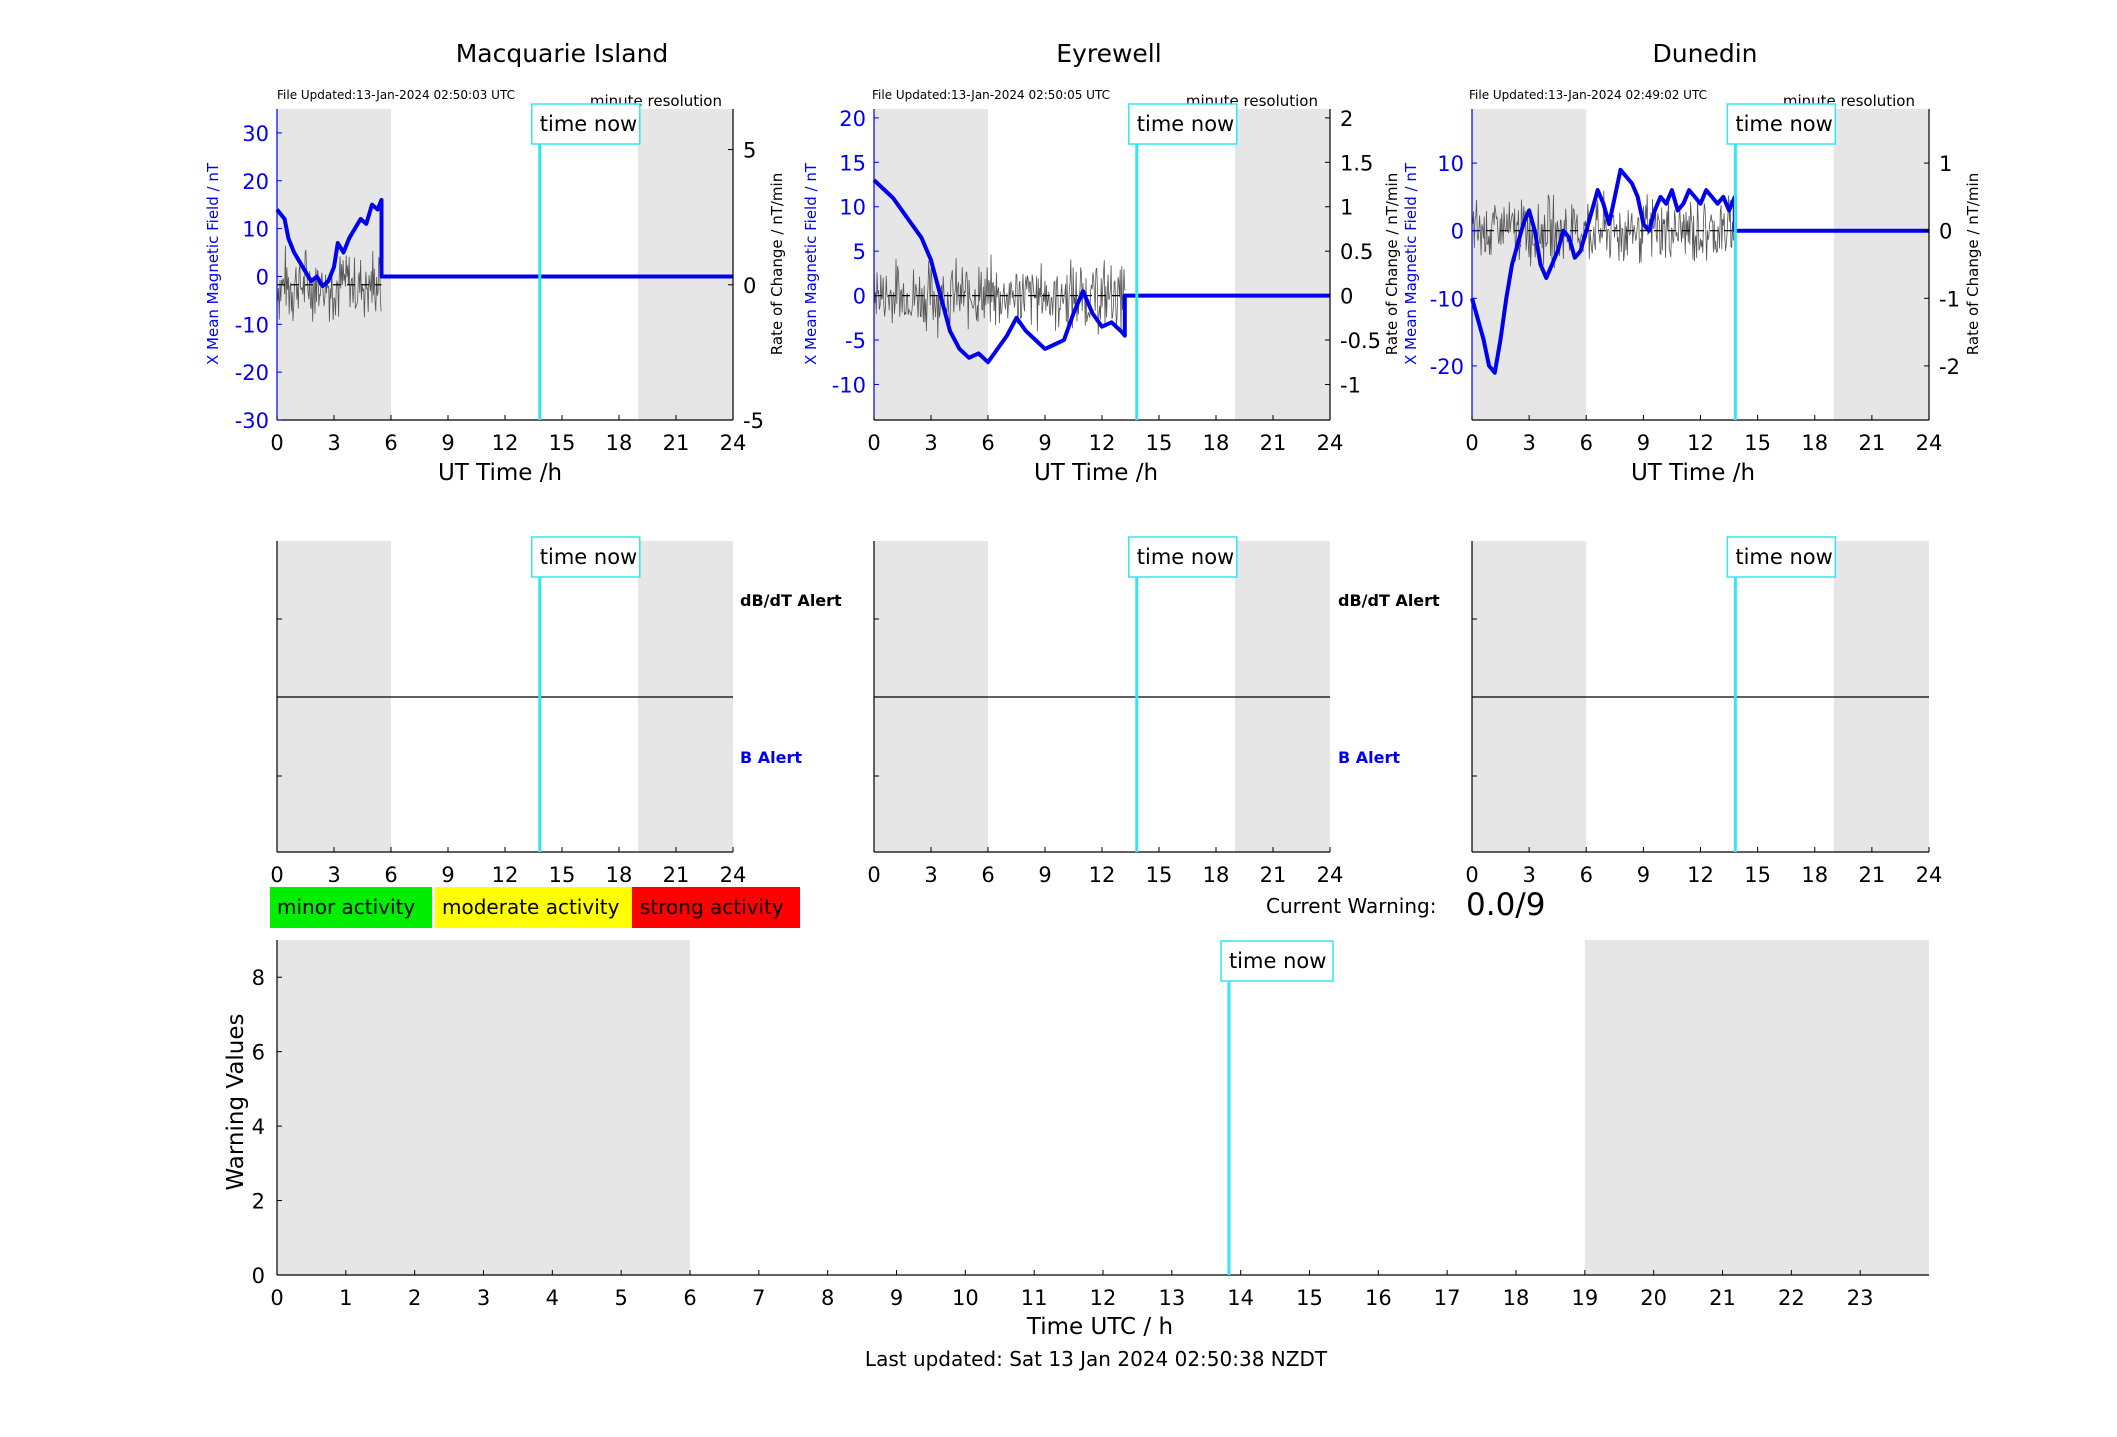 The width and height of the screenshot is (2117, 1437). I want to click on legend-moderate-swatch, so click(533, 907).